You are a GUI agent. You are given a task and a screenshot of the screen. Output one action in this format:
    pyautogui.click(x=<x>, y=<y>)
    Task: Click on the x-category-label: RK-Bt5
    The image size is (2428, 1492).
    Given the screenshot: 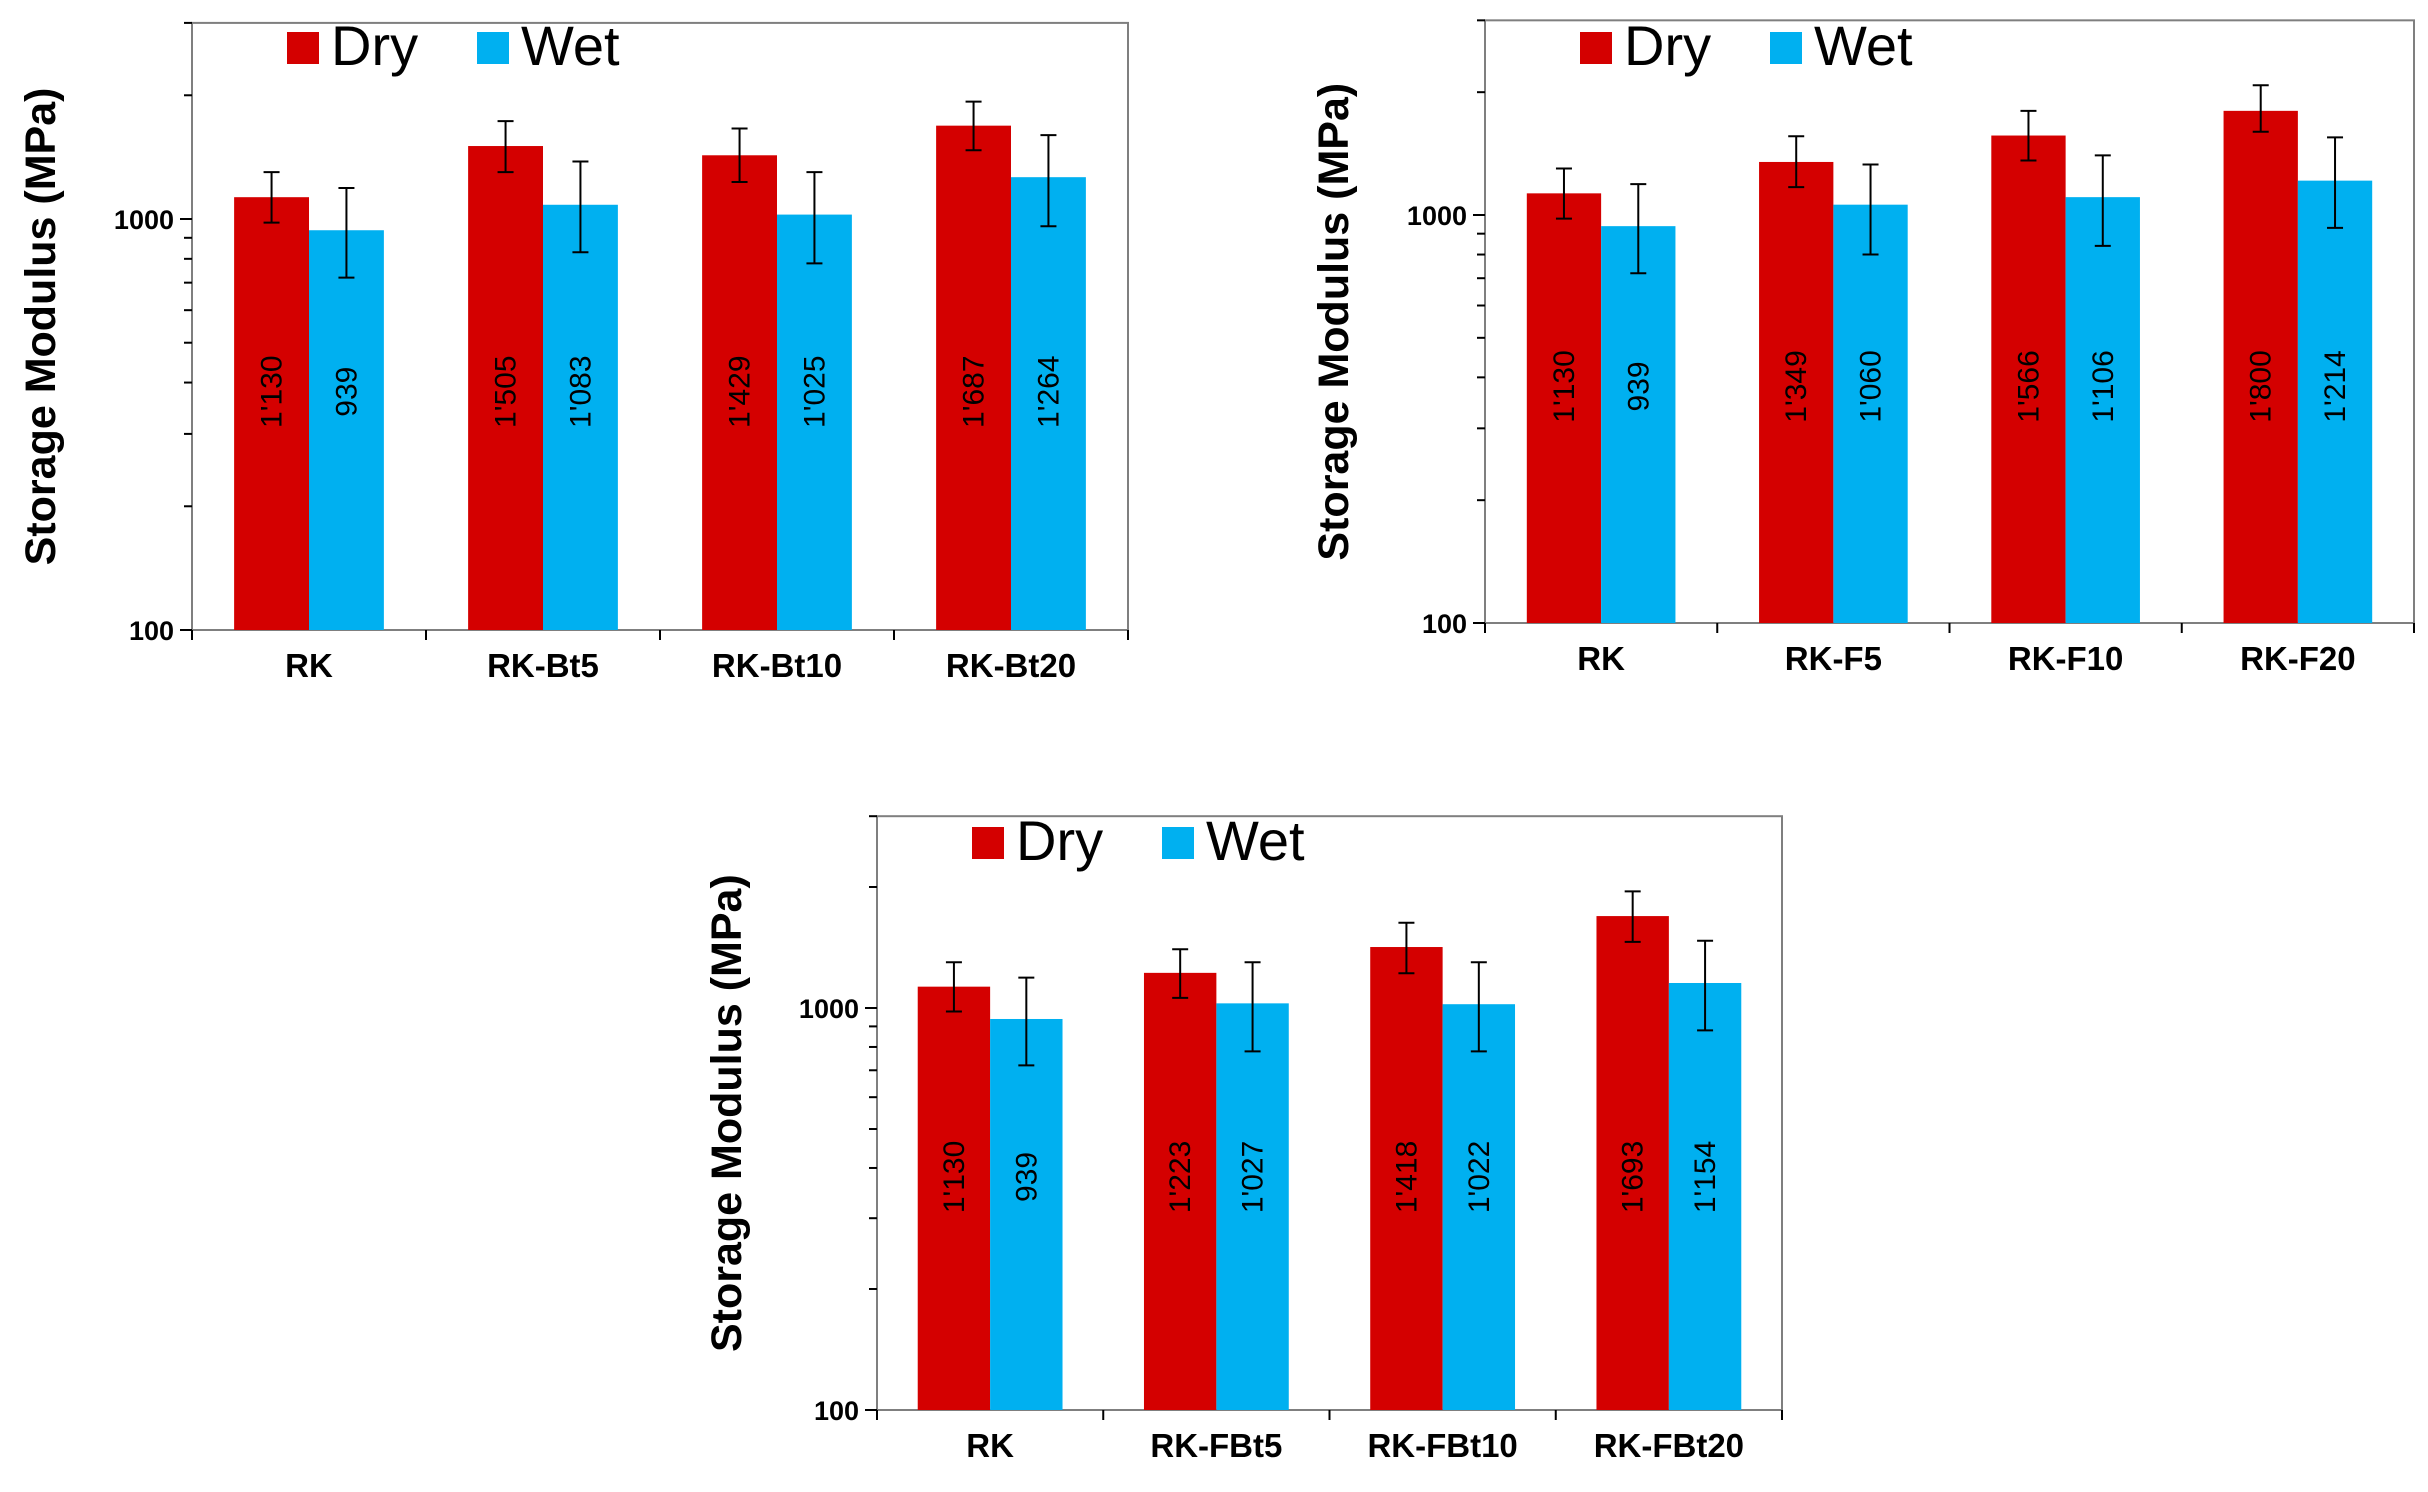 What is the action you would take?
    pyautogui.click(x=543, y=665)
    